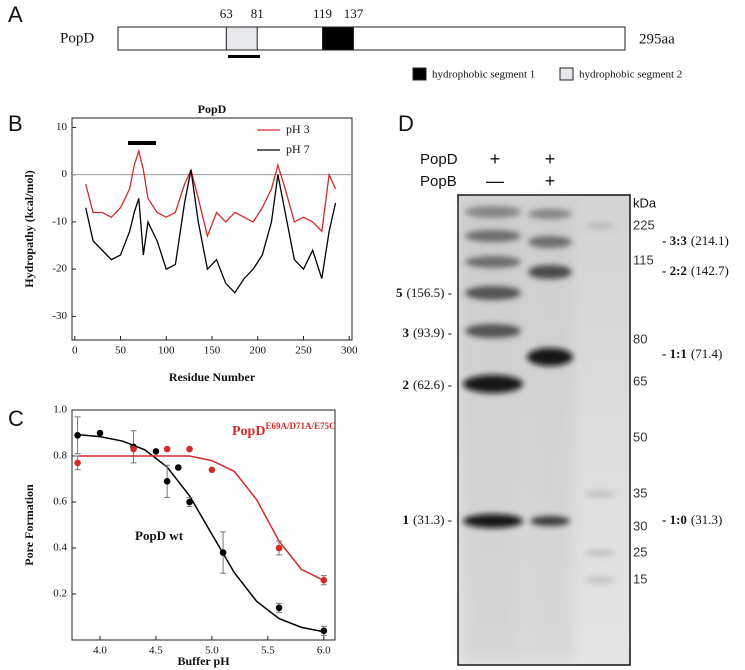 The width and height of the screenshot is (745, 670). I want to click on x-tick-label: 200, so click(258, 351).